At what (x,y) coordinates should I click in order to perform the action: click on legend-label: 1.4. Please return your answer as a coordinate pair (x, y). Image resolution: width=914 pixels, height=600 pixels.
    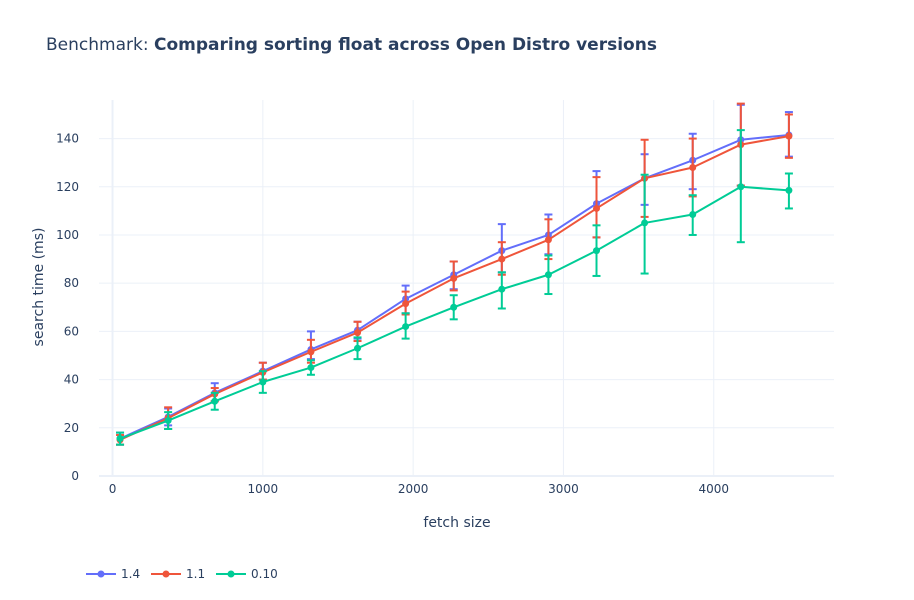
    Looking at the image, I should click on (130, 574).